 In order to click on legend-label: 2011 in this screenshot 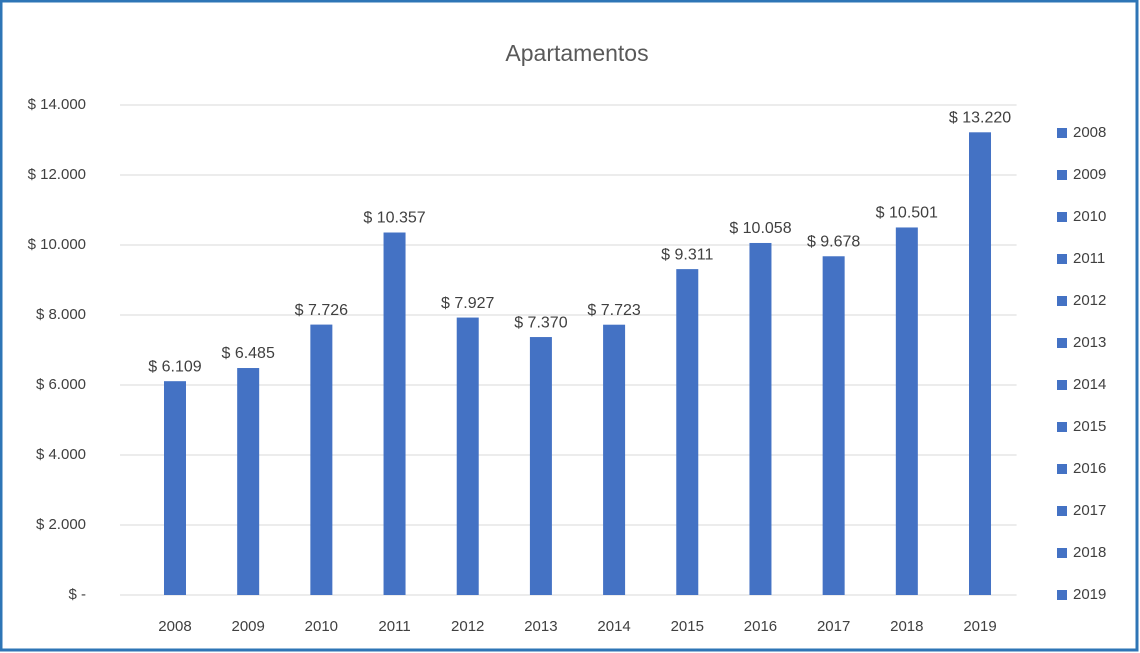, I will do `click(1089, 258)`.